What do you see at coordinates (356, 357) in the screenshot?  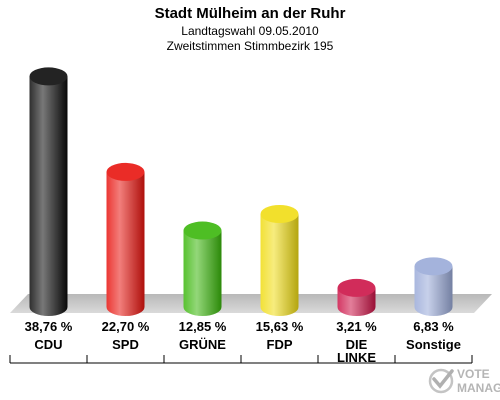 I see `category-label: LINKE` at bounding box center [356, 357].